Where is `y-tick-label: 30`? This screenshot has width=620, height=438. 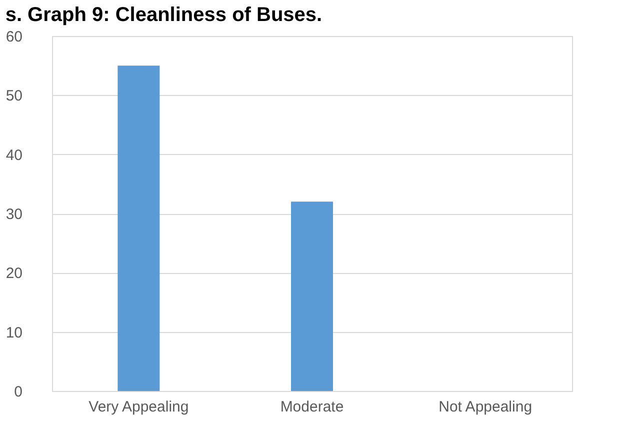
y-tick-label: 30 is located at coordinates (14, 214).